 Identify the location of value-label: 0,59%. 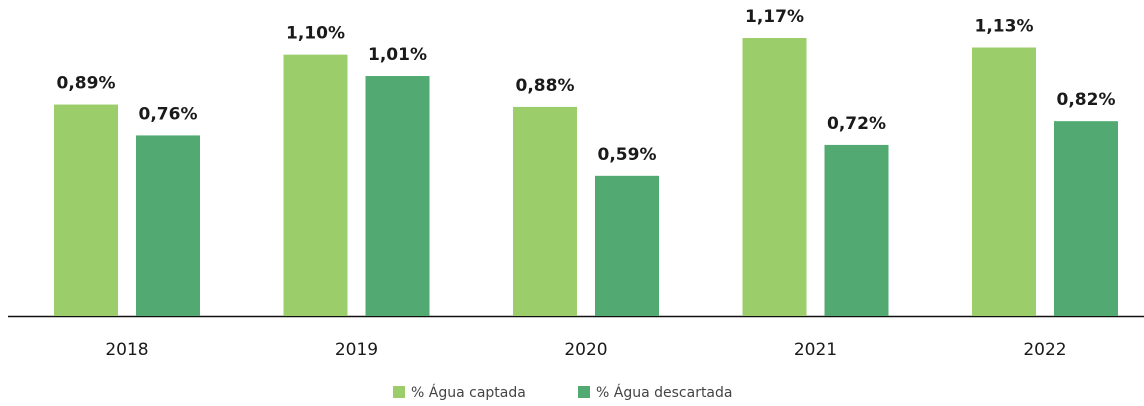
(627, 155).